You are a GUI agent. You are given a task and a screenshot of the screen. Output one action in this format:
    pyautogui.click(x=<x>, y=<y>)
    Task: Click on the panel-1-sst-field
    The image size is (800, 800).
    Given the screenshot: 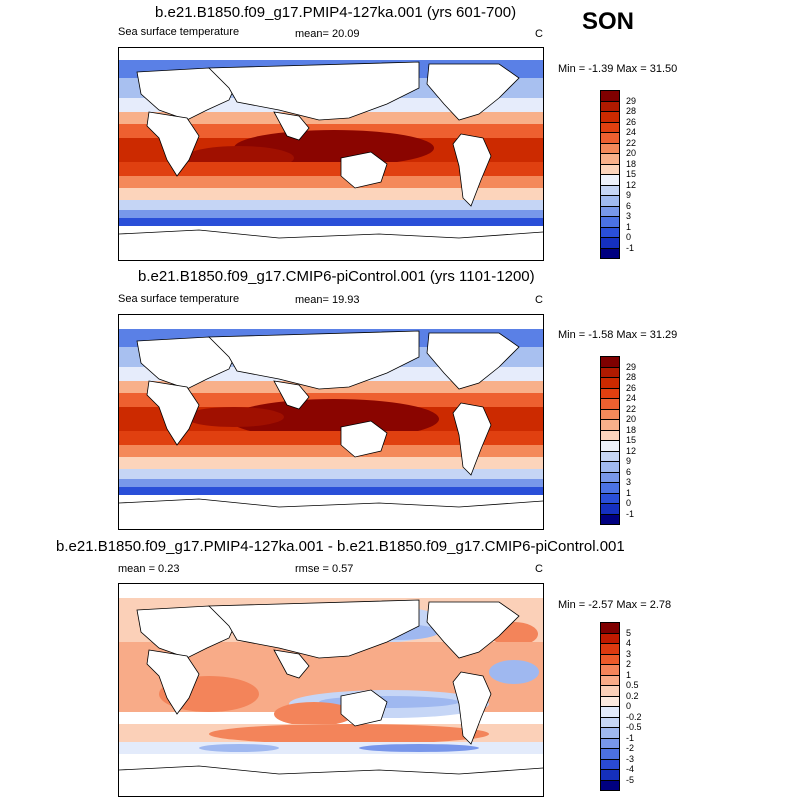 What is the action you would take?
    pyautogui.click(x=331, y=154)
    